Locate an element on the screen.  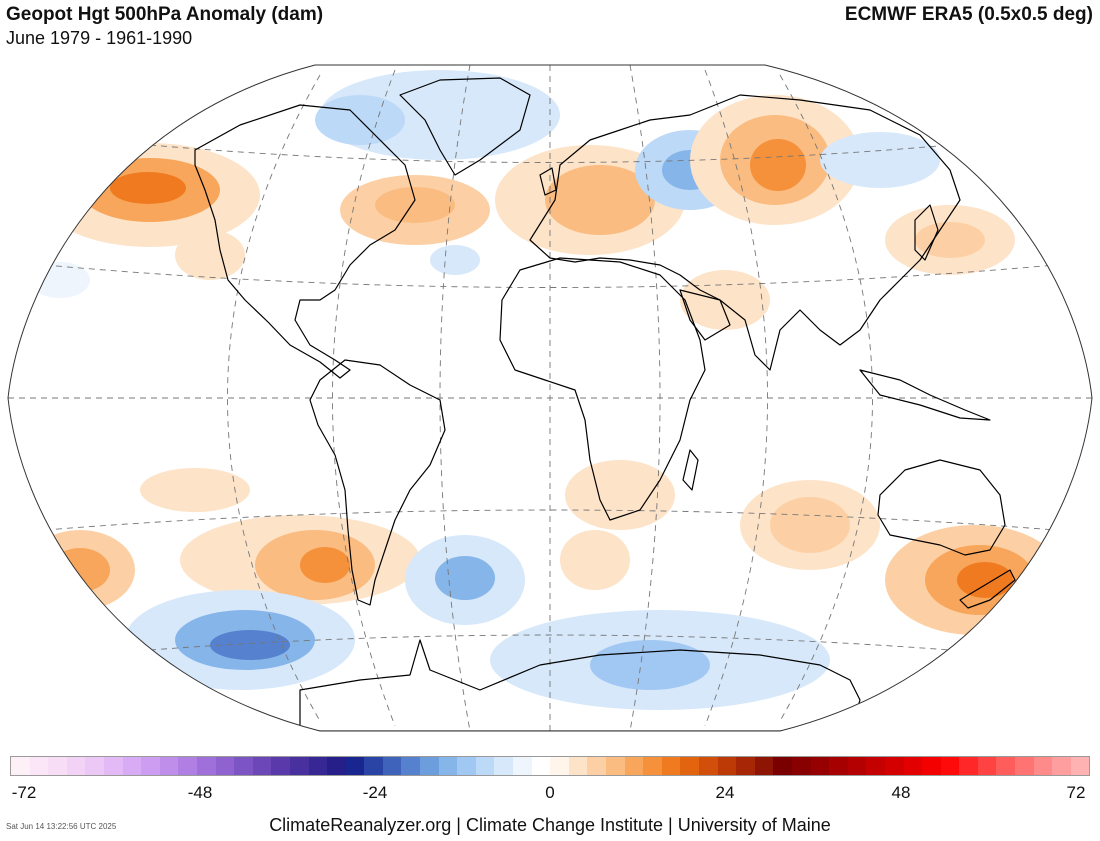
color-scale-tick: 72 is located at coordinates (1076, 792).